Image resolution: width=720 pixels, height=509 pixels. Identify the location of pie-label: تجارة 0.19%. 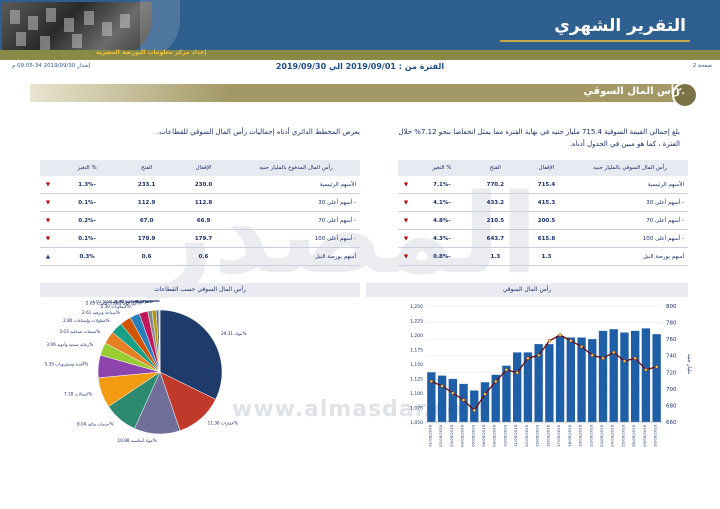
(147, 301).